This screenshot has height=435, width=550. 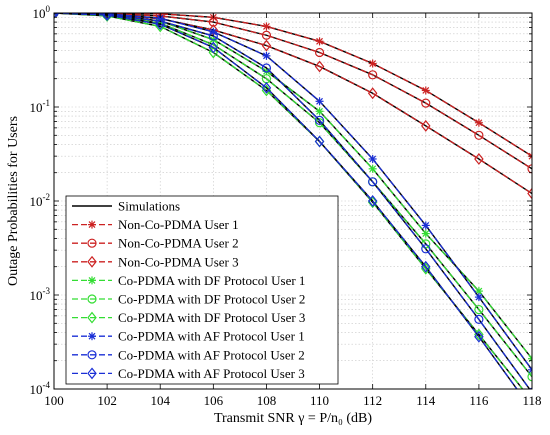 I want to click on legend-label: Non-Co-PDMA User 3, so click(x=178, y=261).